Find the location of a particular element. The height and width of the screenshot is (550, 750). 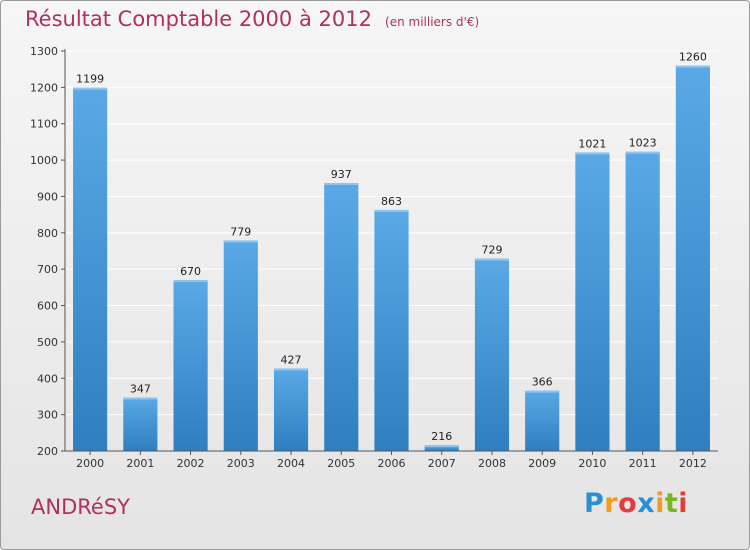

logo-letter: o is located at coordinates (628, 503).